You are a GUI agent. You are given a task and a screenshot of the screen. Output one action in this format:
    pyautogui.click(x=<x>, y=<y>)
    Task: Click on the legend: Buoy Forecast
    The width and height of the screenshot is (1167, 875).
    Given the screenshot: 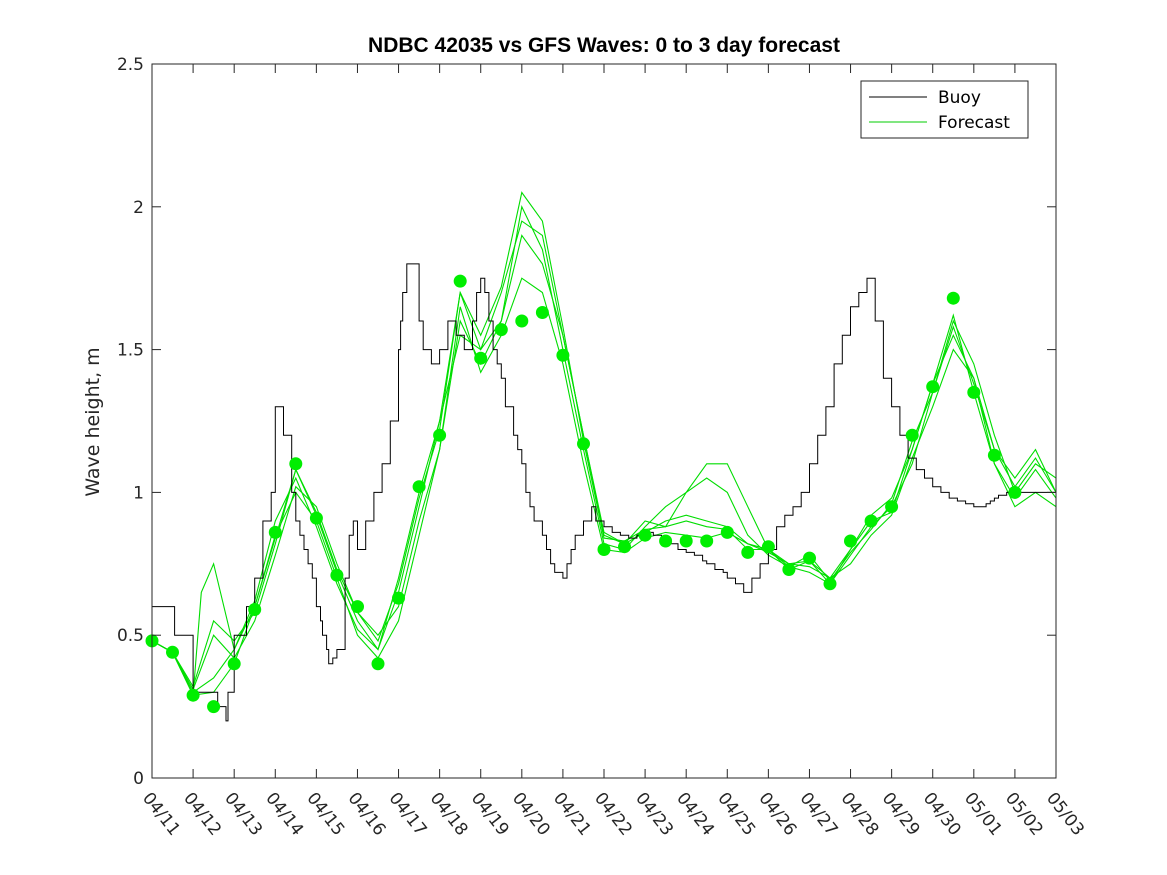 What is the action you would take?
    pyautogui.click(x=944, y=109)
    